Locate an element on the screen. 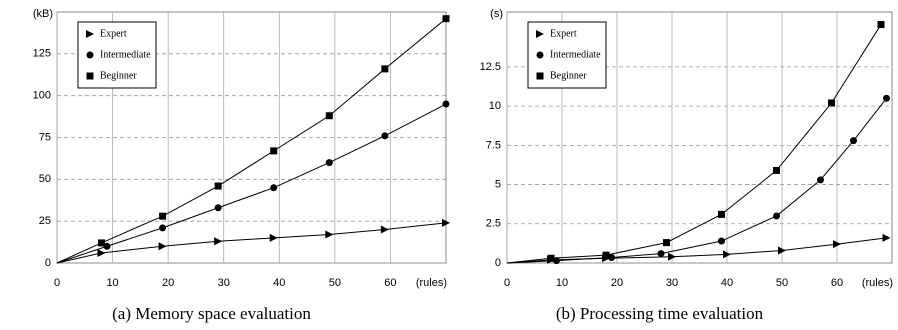  y-tick-label: 7.5 is located at coordinates (493, 145).